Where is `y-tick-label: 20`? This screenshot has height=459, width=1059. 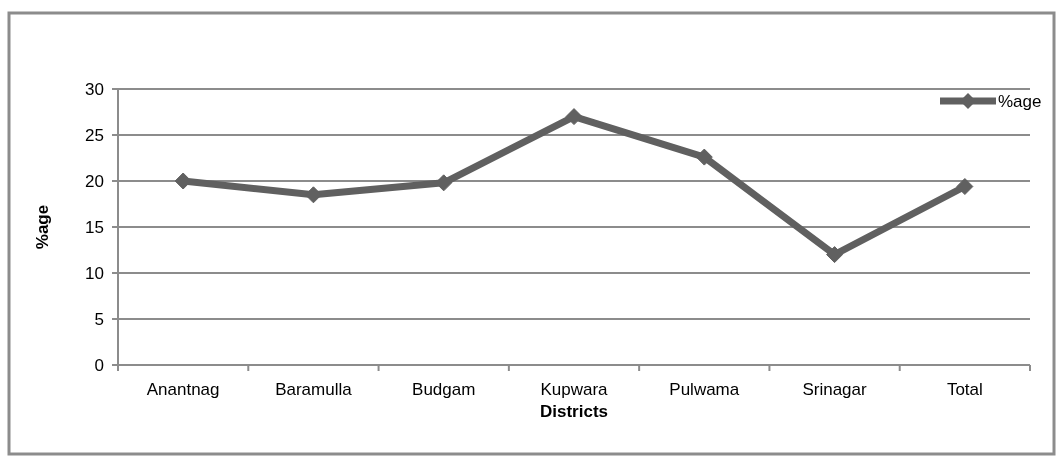 y-tick-label: 20 is located at coordinates (94, 181).